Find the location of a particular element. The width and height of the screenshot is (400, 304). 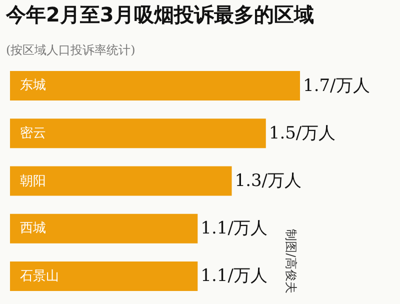

data-label: 1.7/万人 is located at coordinates (336, 86).